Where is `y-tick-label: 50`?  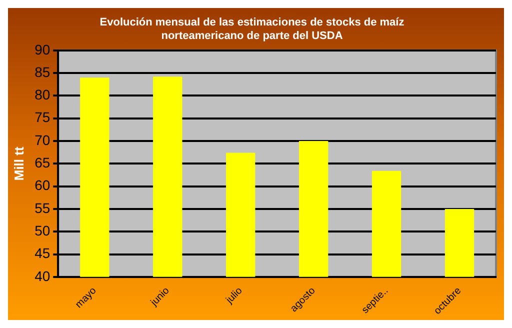 y-tick-label: 50 is located at coordinates (42, 230).